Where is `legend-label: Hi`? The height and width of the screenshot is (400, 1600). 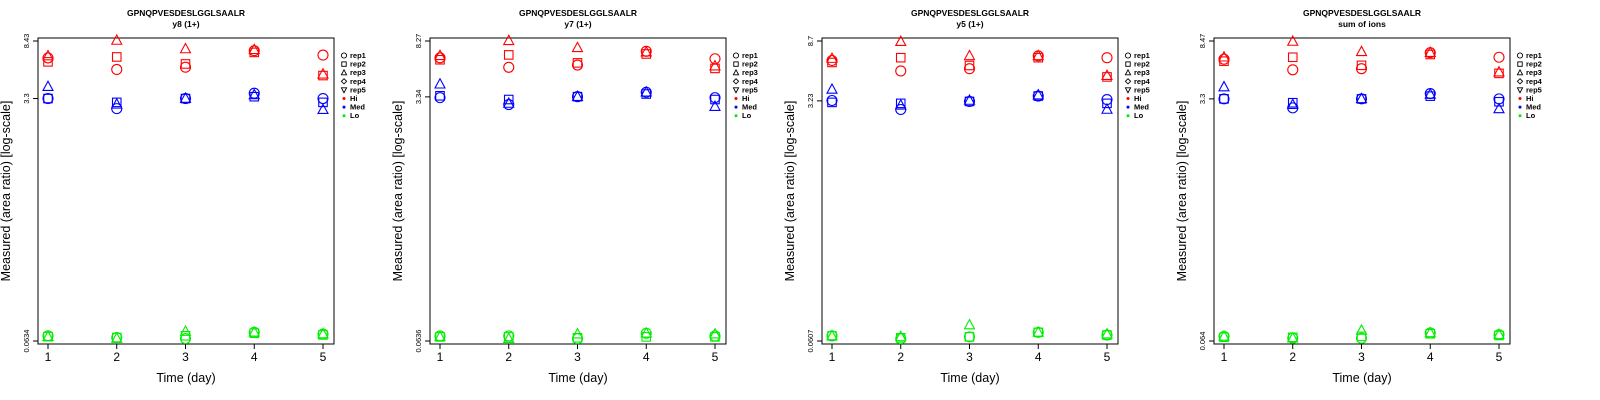
legend-label: Hi is located at coordinates (354, 98).